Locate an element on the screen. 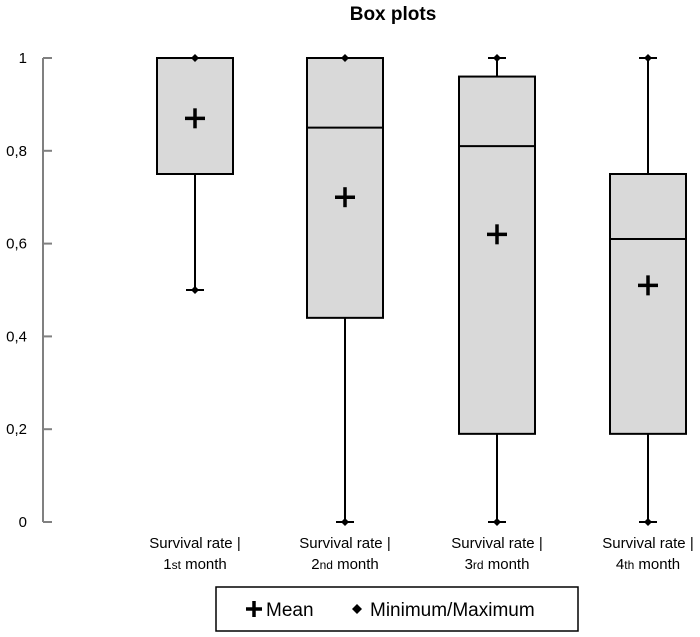 The height and width of the screenshot is (637, 700). legend-mean-icon is located at coordinates (254, 609).